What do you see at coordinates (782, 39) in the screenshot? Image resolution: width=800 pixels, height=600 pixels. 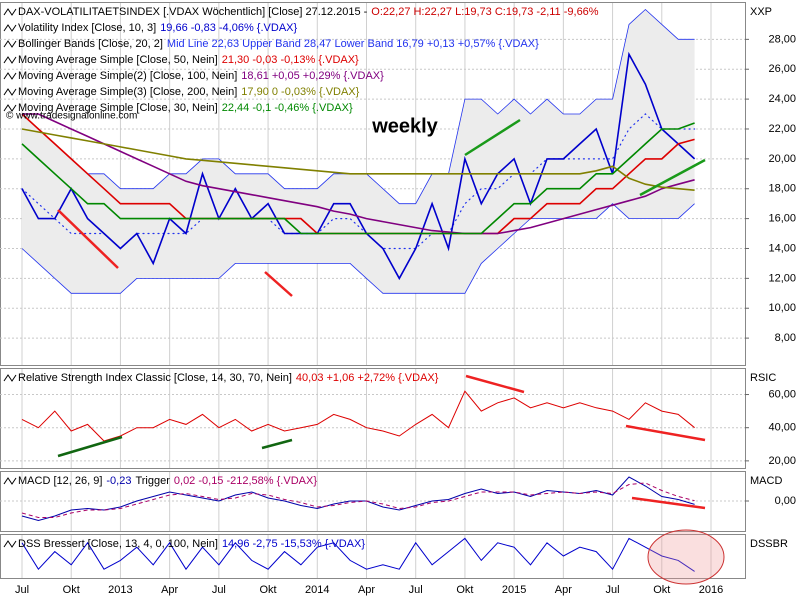 I see `y-tick-label: 28,00` at bounding box center [782, 39].